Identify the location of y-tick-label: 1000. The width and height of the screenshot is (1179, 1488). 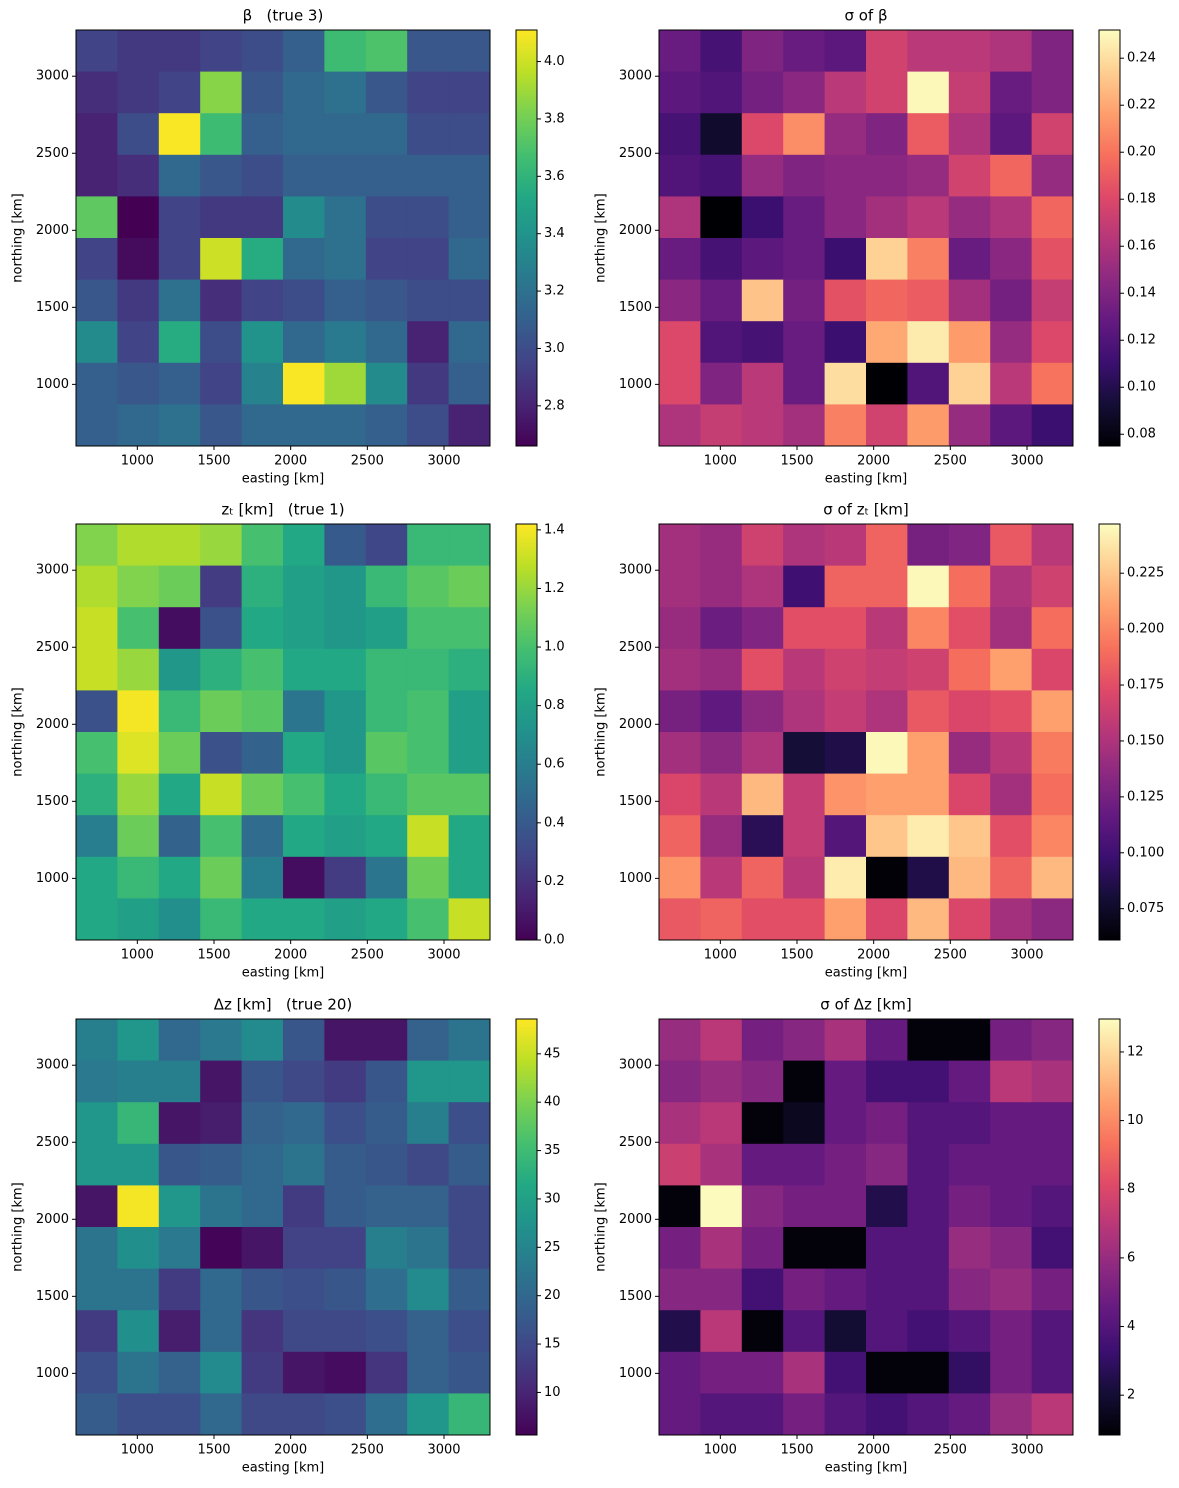
(635, 1373).